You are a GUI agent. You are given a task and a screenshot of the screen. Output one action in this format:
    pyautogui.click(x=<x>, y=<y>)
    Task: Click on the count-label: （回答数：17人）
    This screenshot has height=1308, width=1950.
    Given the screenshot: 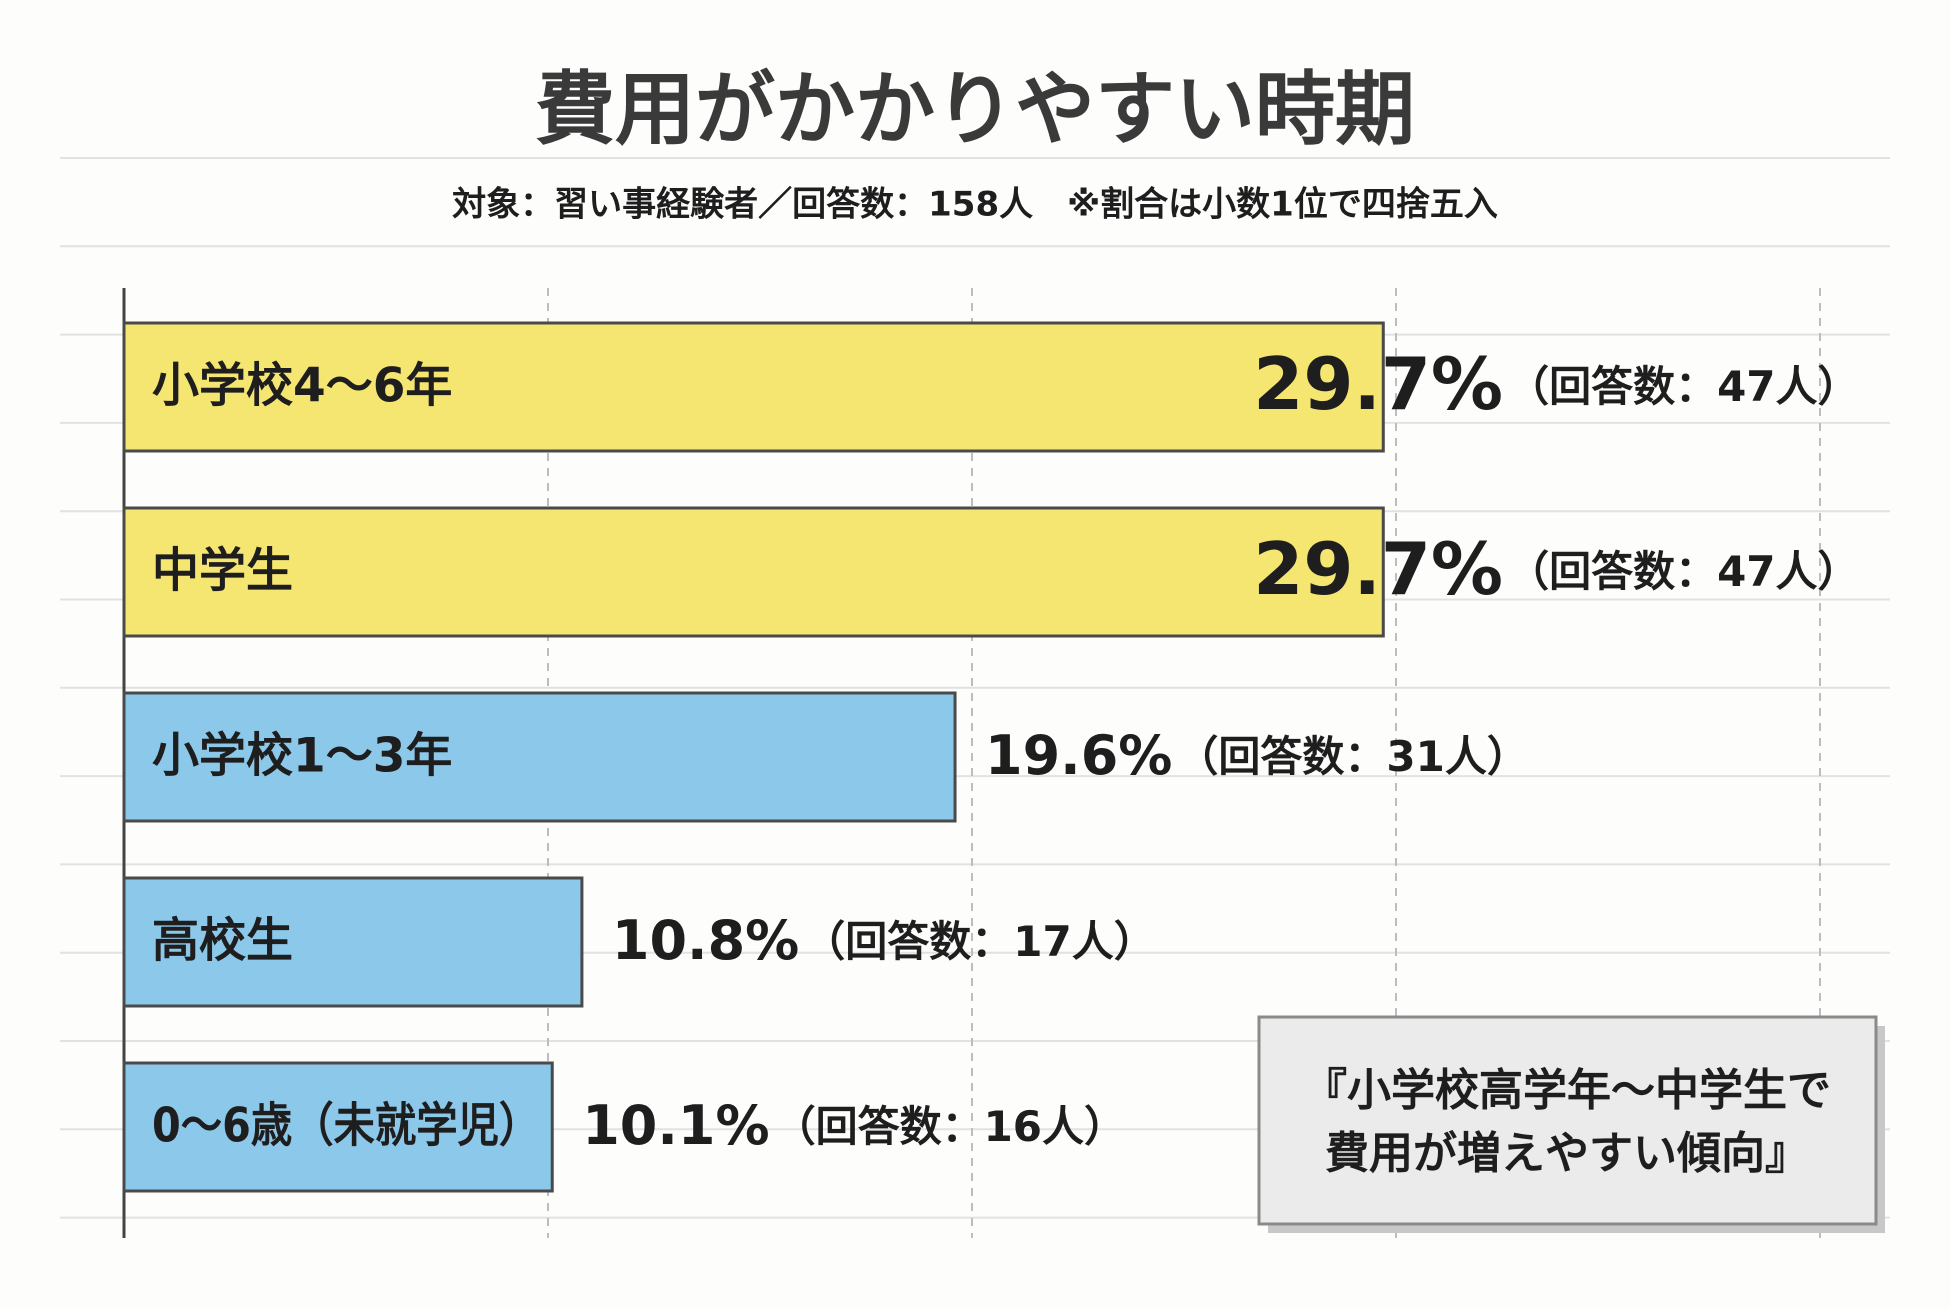 What is the action you would take?
    pyautogui.click(x=979, y=941)
    